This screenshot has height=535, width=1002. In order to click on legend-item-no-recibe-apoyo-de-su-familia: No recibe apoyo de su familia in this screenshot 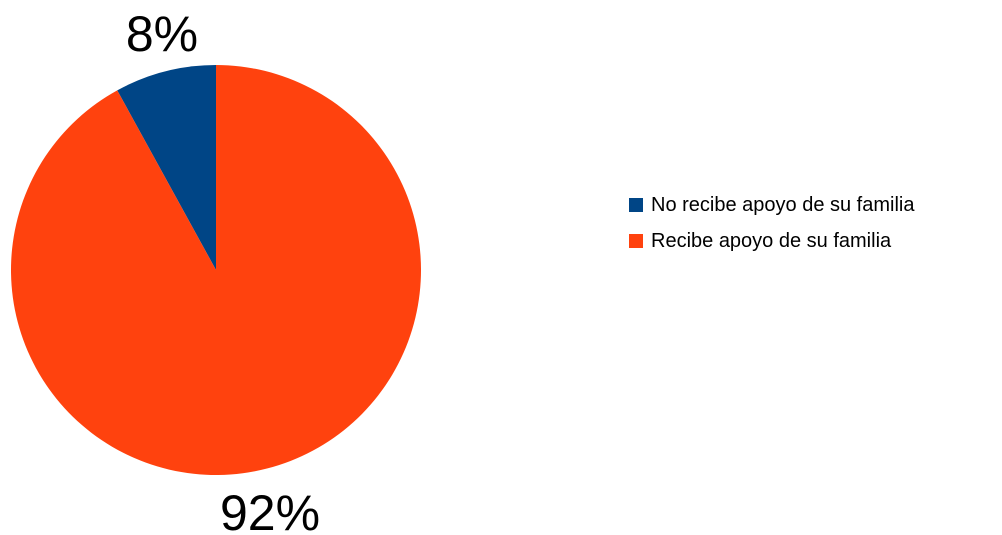, I will do `click(772, 205)`.